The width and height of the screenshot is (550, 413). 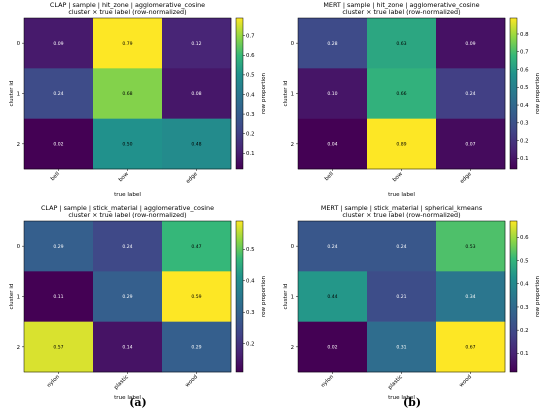 I want to click on cell-value-label: 0.44, so click(x=332, y=297).